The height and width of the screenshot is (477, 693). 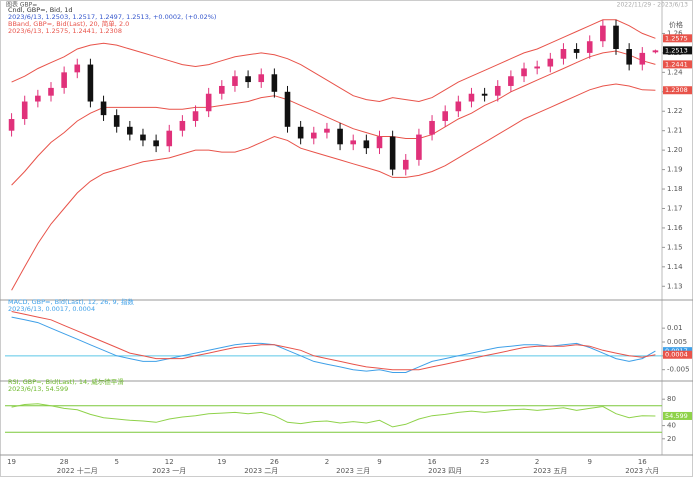 What do you see at coordinates (38, 389) in the screenshot?
I see `legend-line: 2023/6/13, 54.599` at bounding box center [38, 389].